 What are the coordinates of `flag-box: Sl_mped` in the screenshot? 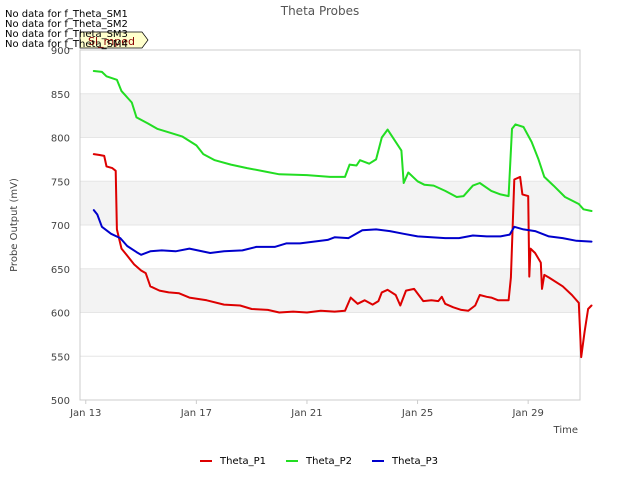 It's located at (114, 40).